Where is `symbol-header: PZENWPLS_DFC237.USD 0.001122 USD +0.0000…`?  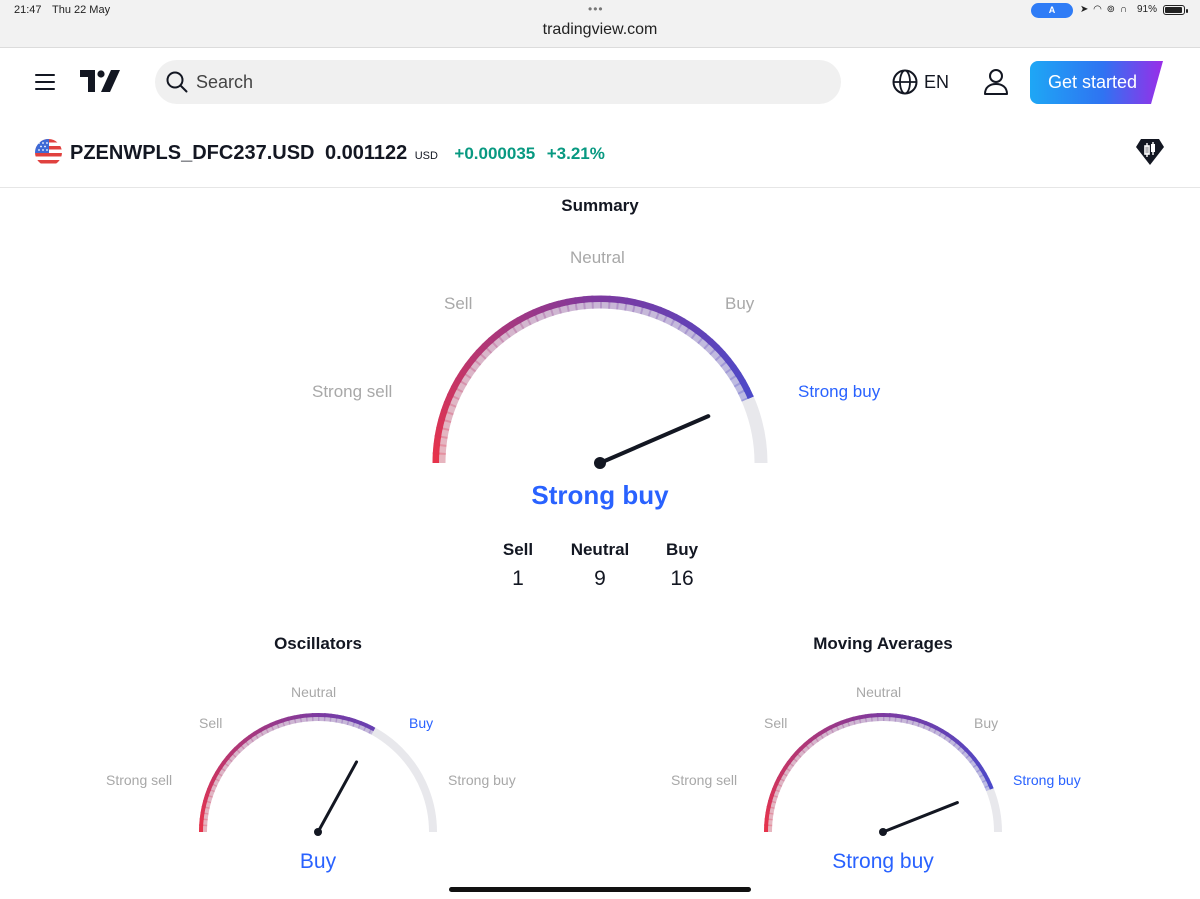
symbol-header: PZENWPLS_DFC237.USD 0.001122 USD +0.0000… is located at coordinates (337, 153).